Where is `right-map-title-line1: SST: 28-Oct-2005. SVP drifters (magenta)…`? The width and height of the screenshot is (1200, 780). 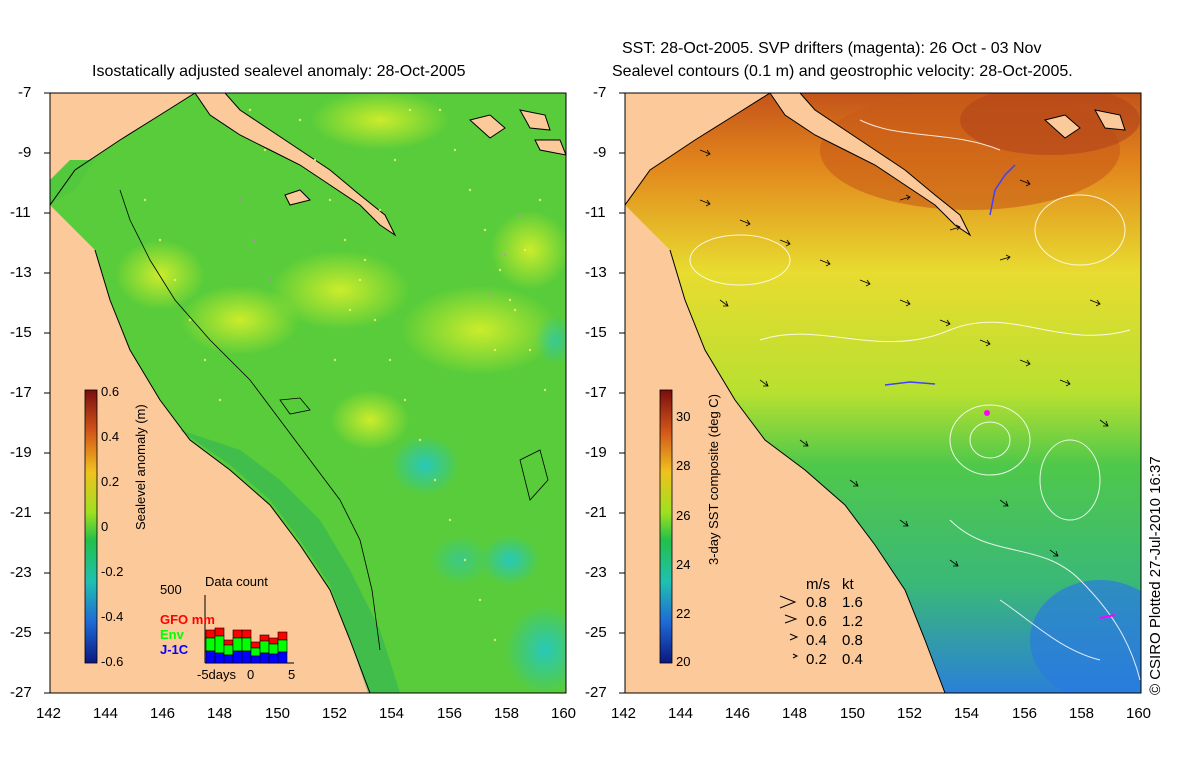 right-map-title-line1: SST: 28-Oct-2005. SVP drifters (magenta)… is located at coordinates (832, 48).